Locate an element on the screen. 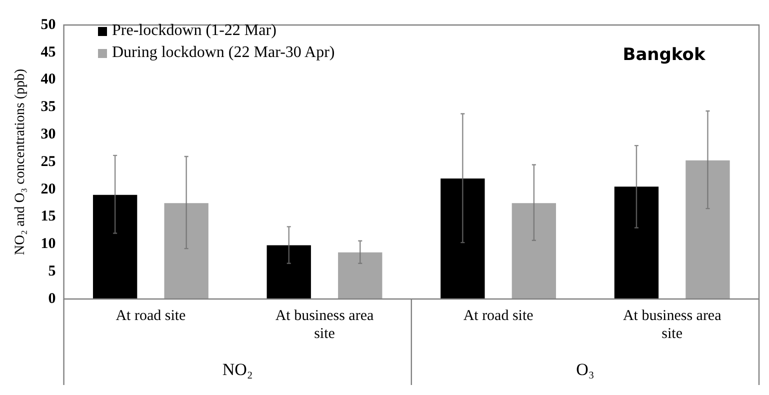 Image resolution: width=769 pixels, height=395 pixels. text: O₃ is located at coordinates (585, 369).